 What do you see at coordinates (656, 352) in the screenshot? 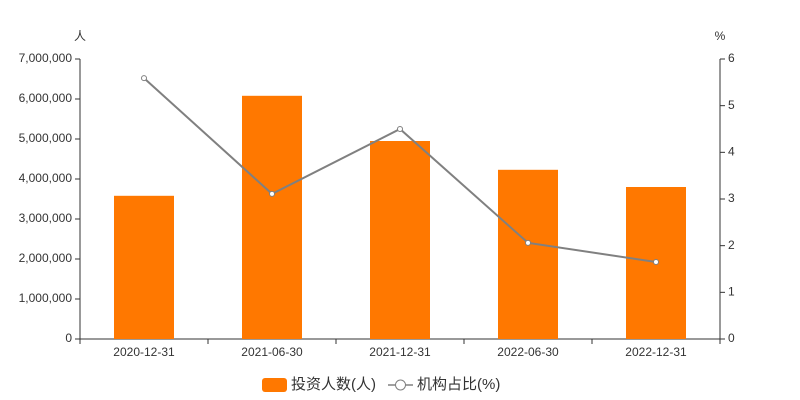
I see `x-tick-label: 2022-12-31` at bounding box center [656, 352].